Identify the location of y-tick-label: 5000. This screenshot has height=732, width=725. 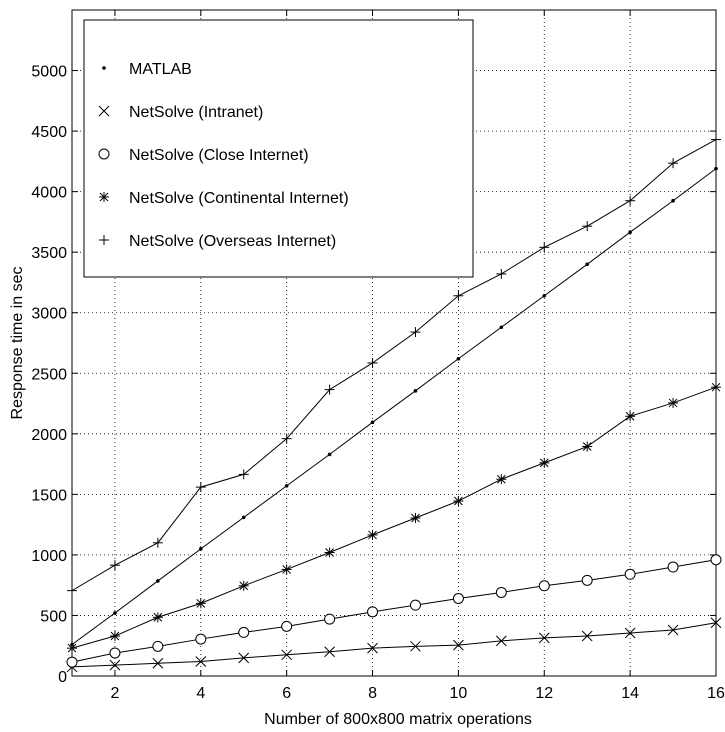
(49, 72).